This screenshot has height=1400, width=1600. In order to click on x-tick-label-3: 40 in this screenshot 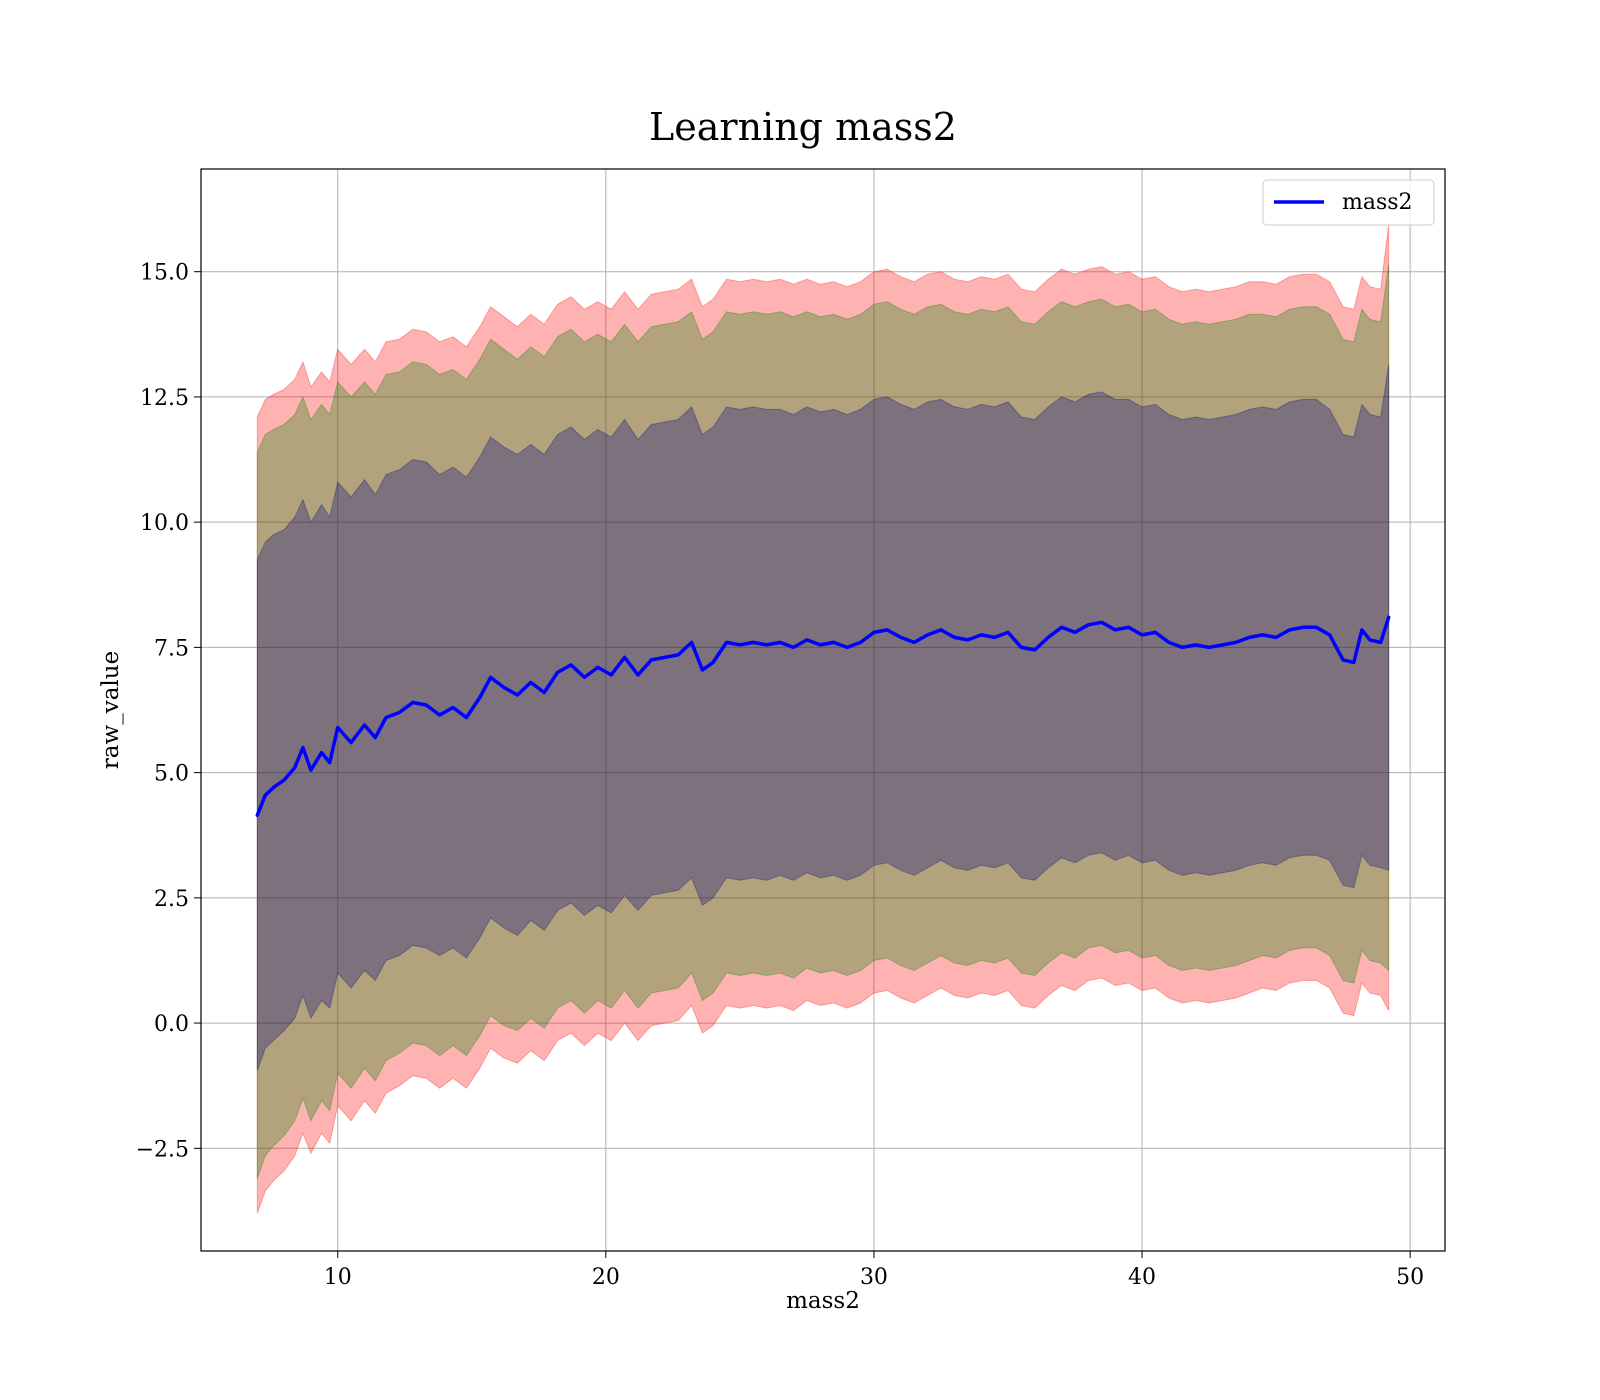, I will do `click(1142, 1277)`.